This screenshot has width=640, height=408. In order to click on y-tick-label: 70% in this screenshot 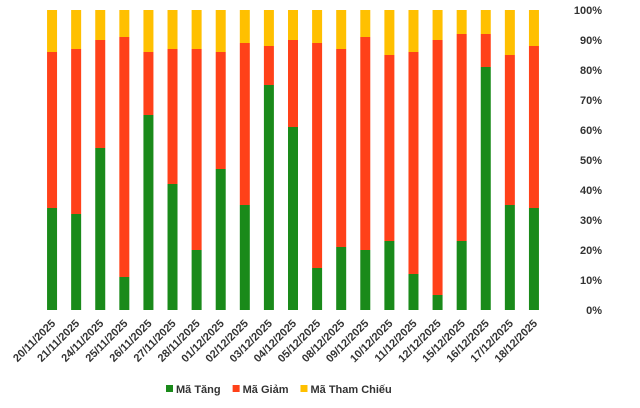, I will do `click(591, 101)`.